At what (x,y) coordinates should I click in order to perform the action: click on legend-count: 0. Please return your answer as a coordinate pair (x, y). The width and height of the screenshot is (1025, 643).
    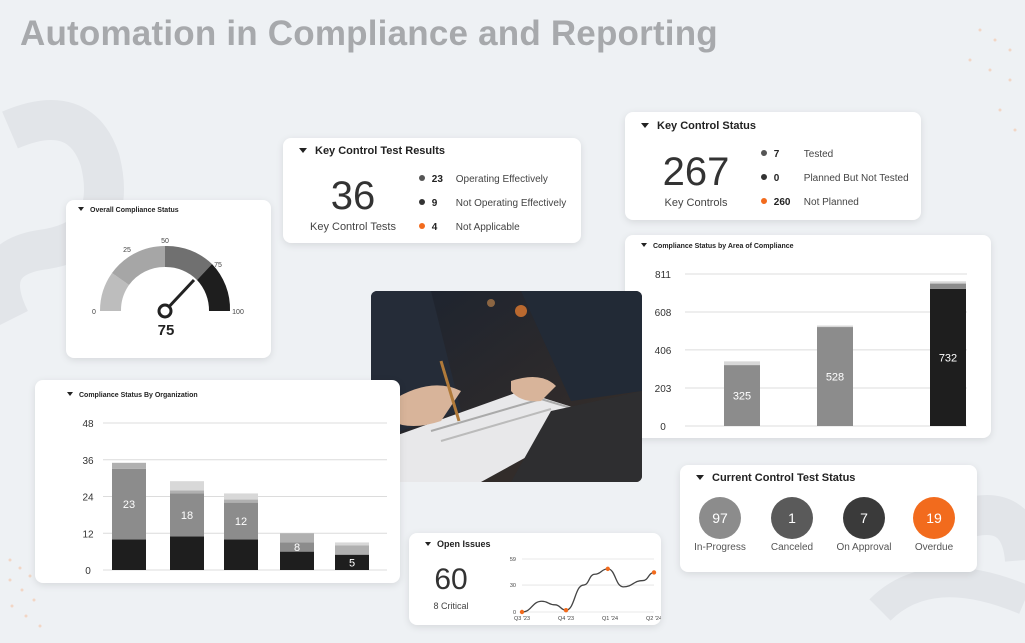
    Looking at the image, I should click on (776, 178).